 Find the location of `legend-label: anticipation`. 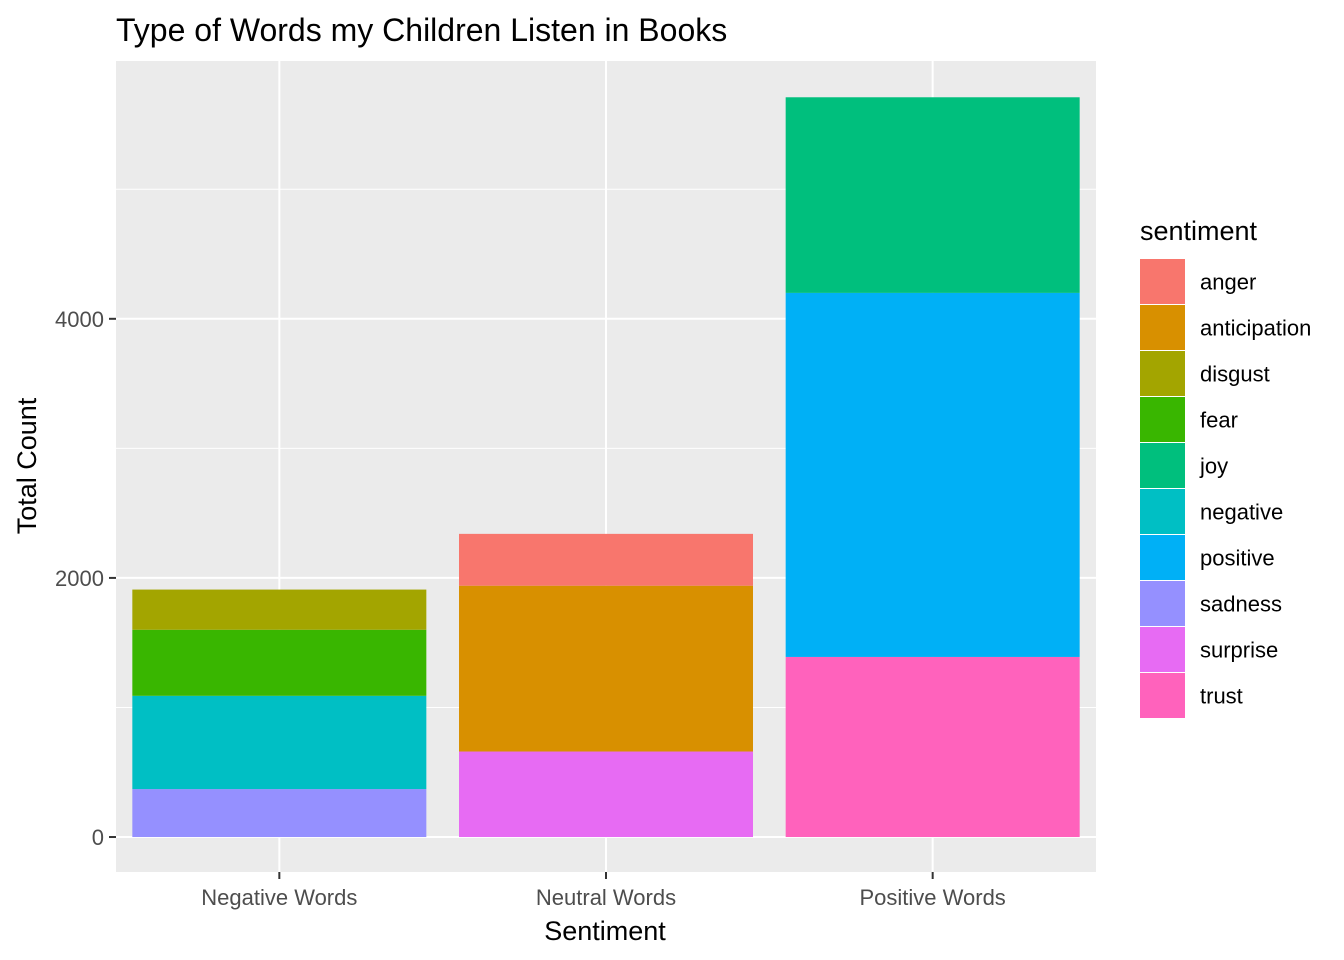

legend-label: anticipation is located at coordinates (1255, 328).